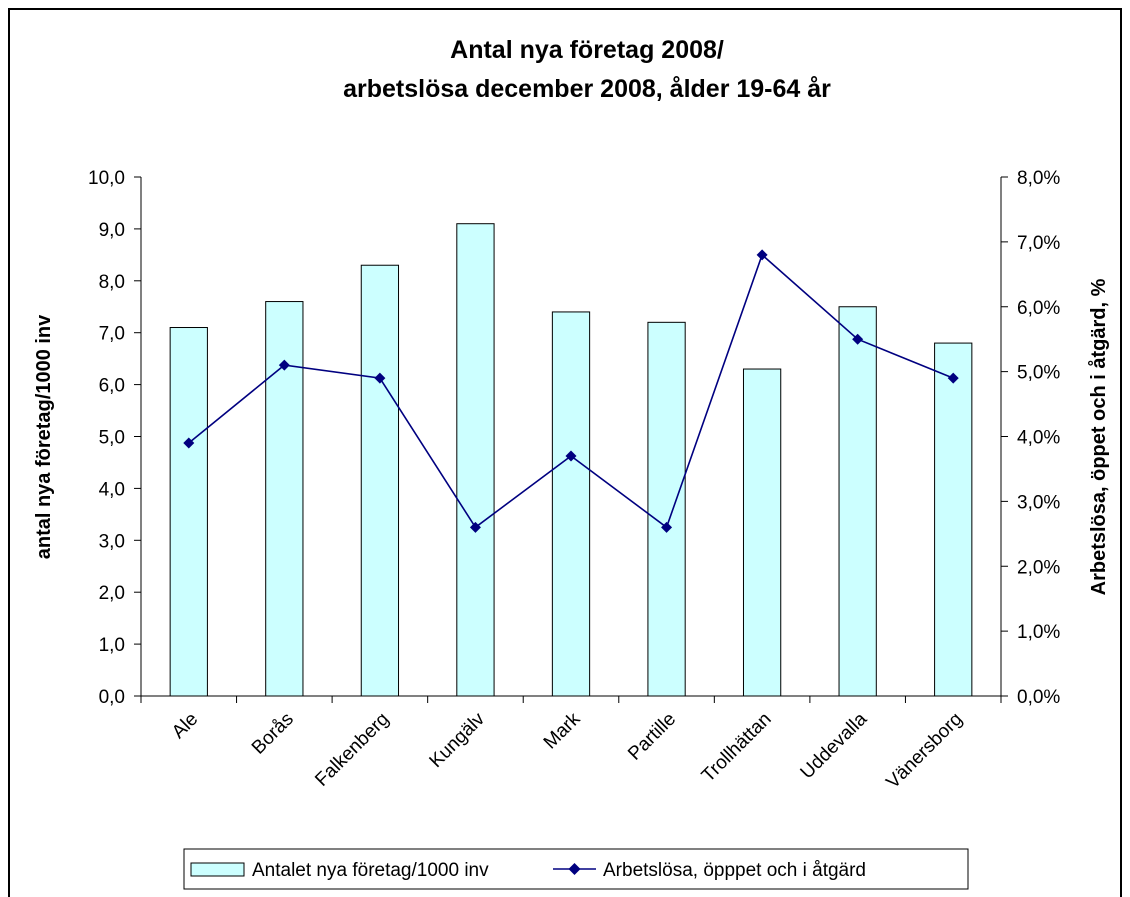  What do you see at coordinates (953, 378) in the screenshot?
I see `line-point-vänersborg` at bounding box center [953, 378].